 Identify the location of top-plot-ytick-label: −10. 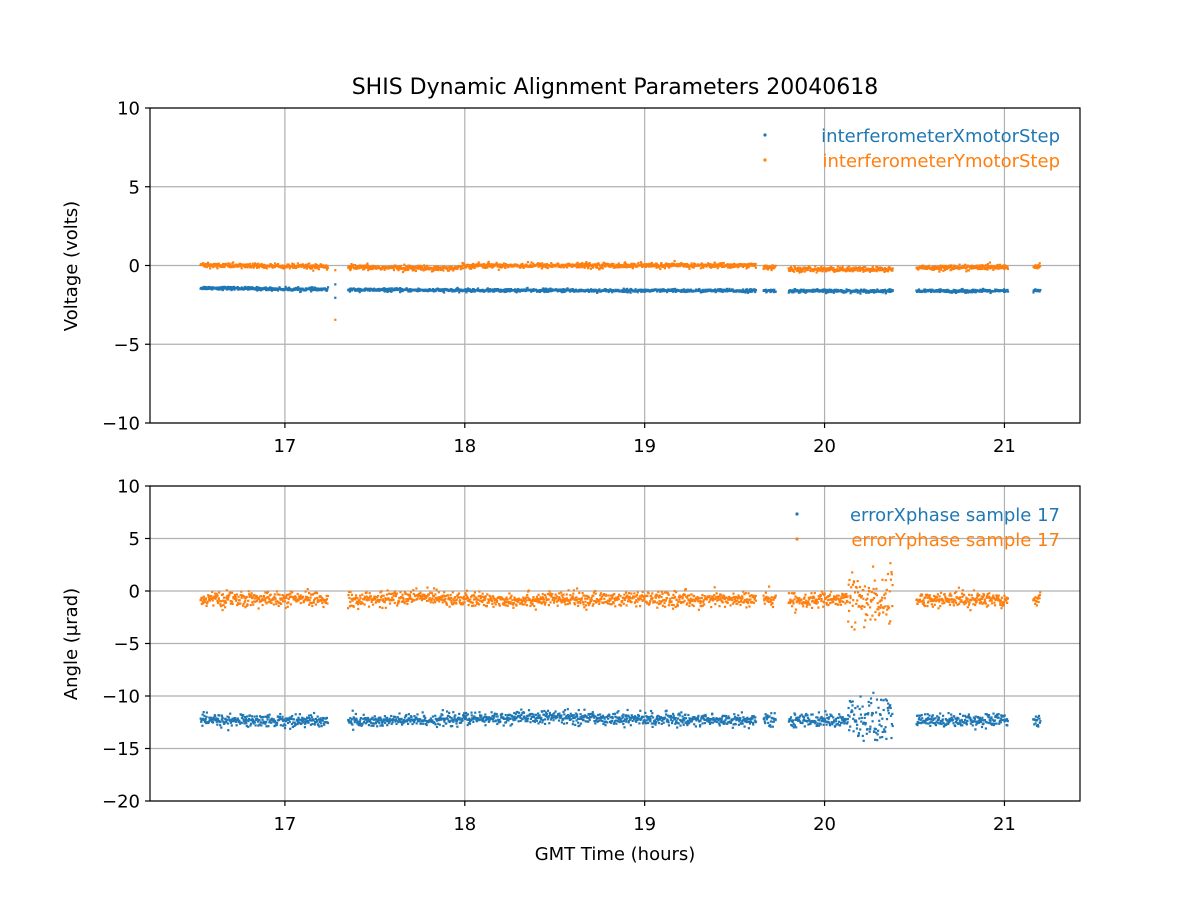
(121, 424).